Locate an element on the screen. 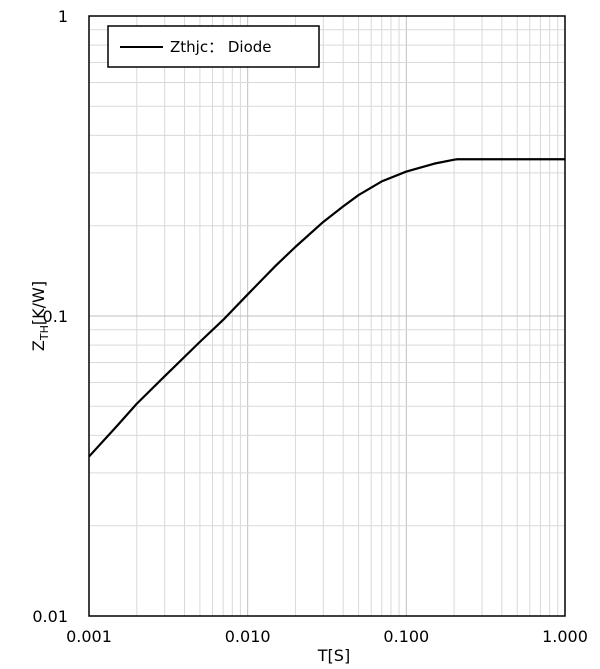 The height and width of the screenshot is (669, 600). x-tick-label: 0.001 is located at coordinates (89, 636).